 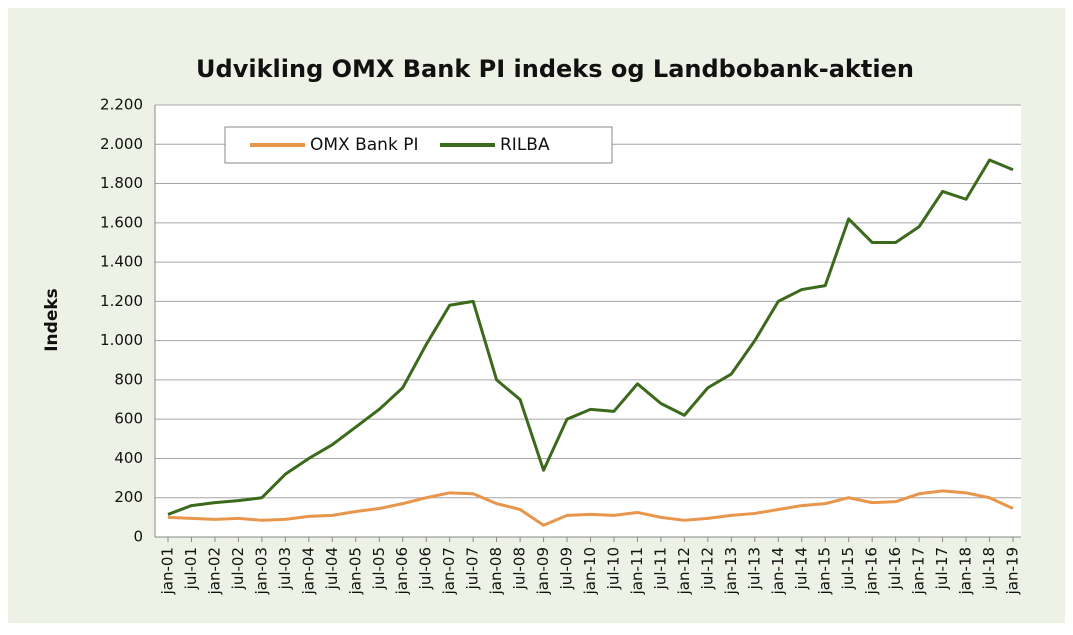 What do you see at coordinates (238, 568) in the screenshot?
I see `x-tick-label: jul-02` at bounding box center [238, 568].